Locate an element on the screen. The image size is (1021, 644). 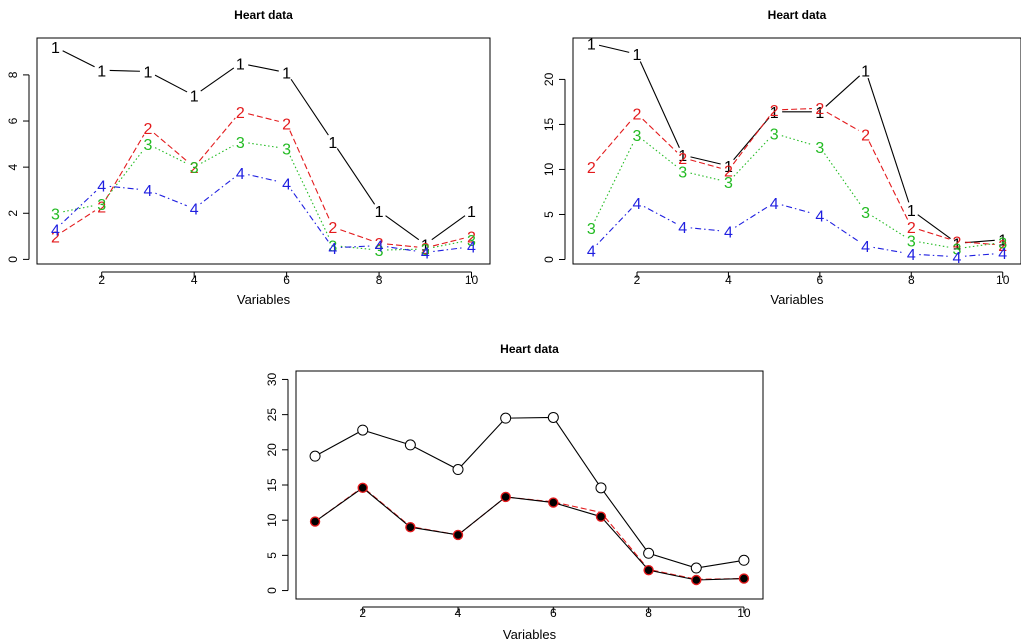
x-tick-label: 4 is located at coordinates (194, 280).